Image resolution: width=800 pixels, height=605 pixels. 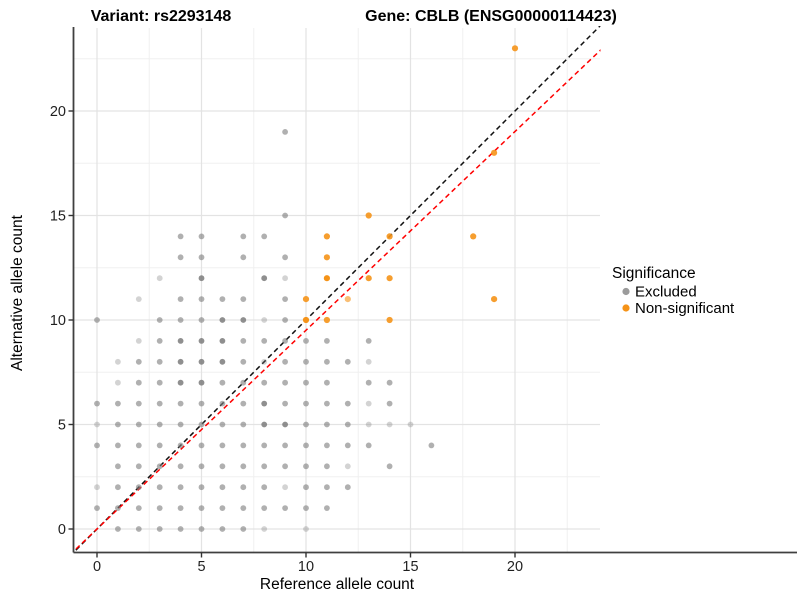 I want to click on x-tick-label: 10, so click(x=306, y=567).